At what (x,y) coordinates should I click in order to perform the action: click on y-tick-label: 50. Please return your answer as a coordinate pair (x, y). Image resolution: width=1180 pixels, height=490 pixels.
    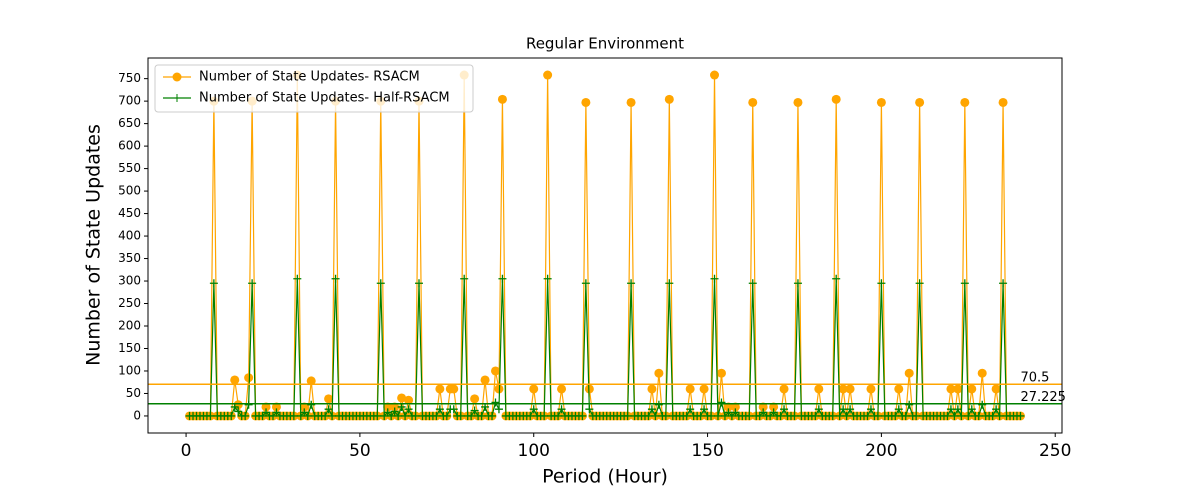
    Looking at the image, I should click on (133, 393).